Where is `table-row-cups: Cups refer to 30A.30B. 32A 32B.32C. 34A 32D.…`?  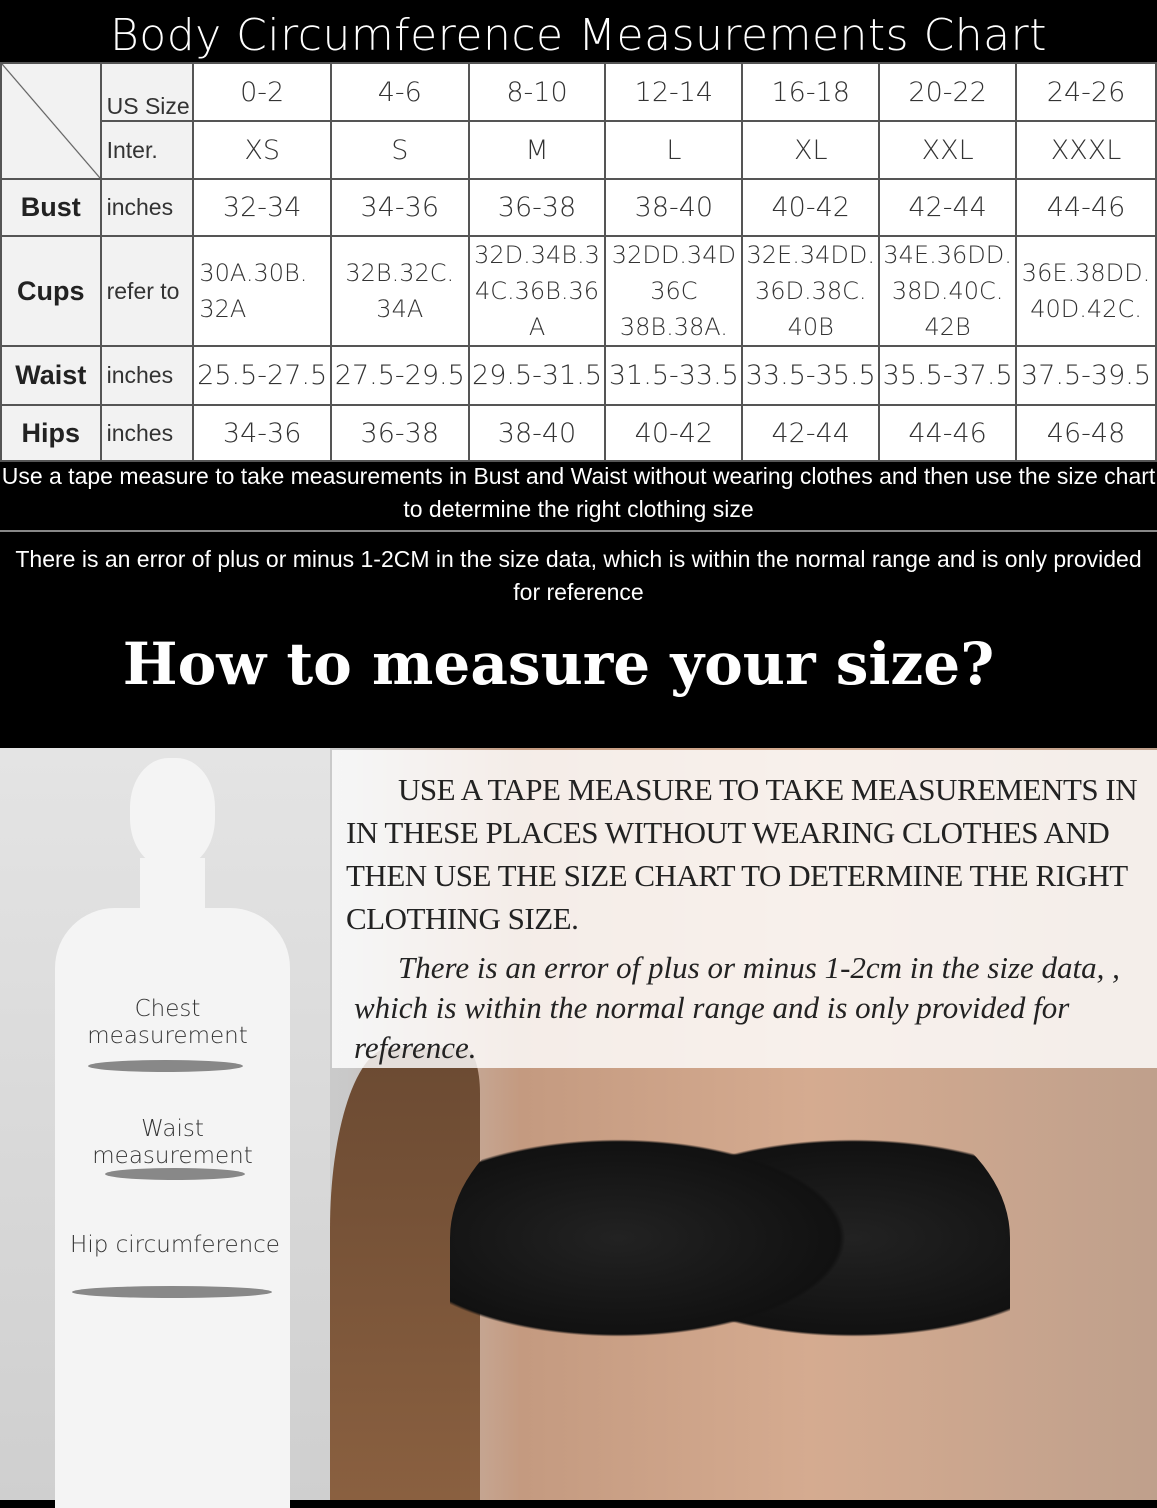
table-row-cups: Cups refer to 30A.30B. 32A 32B.32C. 34A 32D.… is located at coordinates (578, 291).